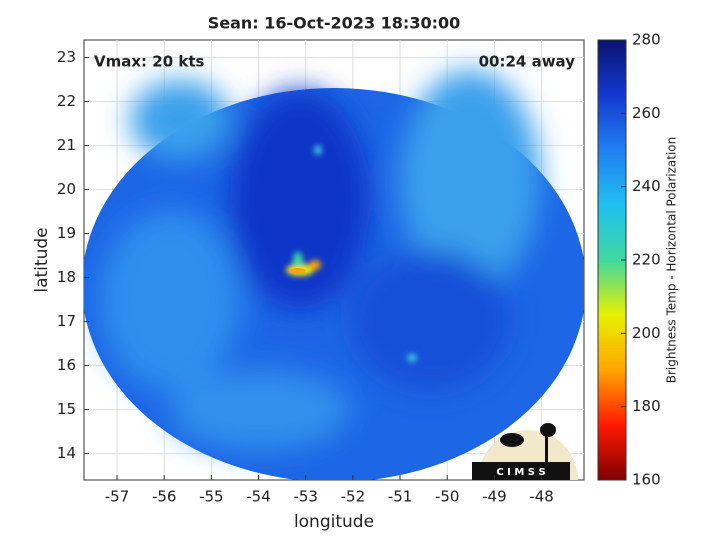  What do you see at coordinates (66, 277) in the screenshot?
I see `y-tick-label: 18` at bounding box center [66, 277].